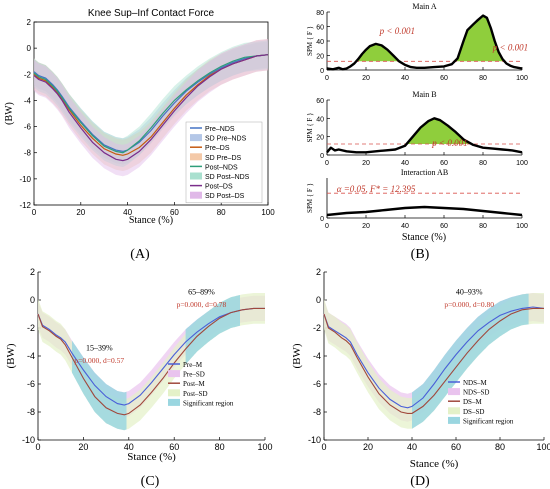  I want to click on c-y-axis-label: (BW), so click(11, 355).